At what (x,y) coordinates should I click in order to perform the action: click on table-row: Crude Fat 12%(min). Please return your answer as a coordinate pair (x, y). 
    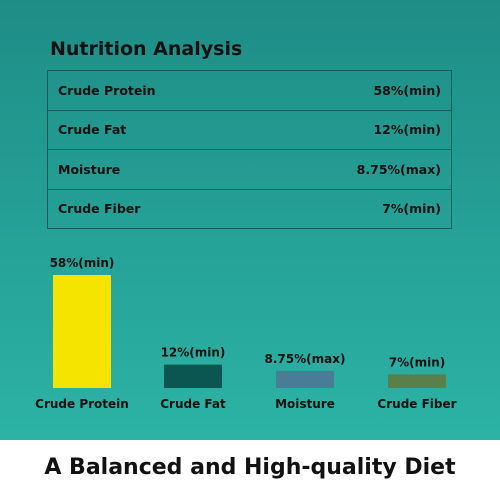
    Looking at the image, I should click on (249, 129).